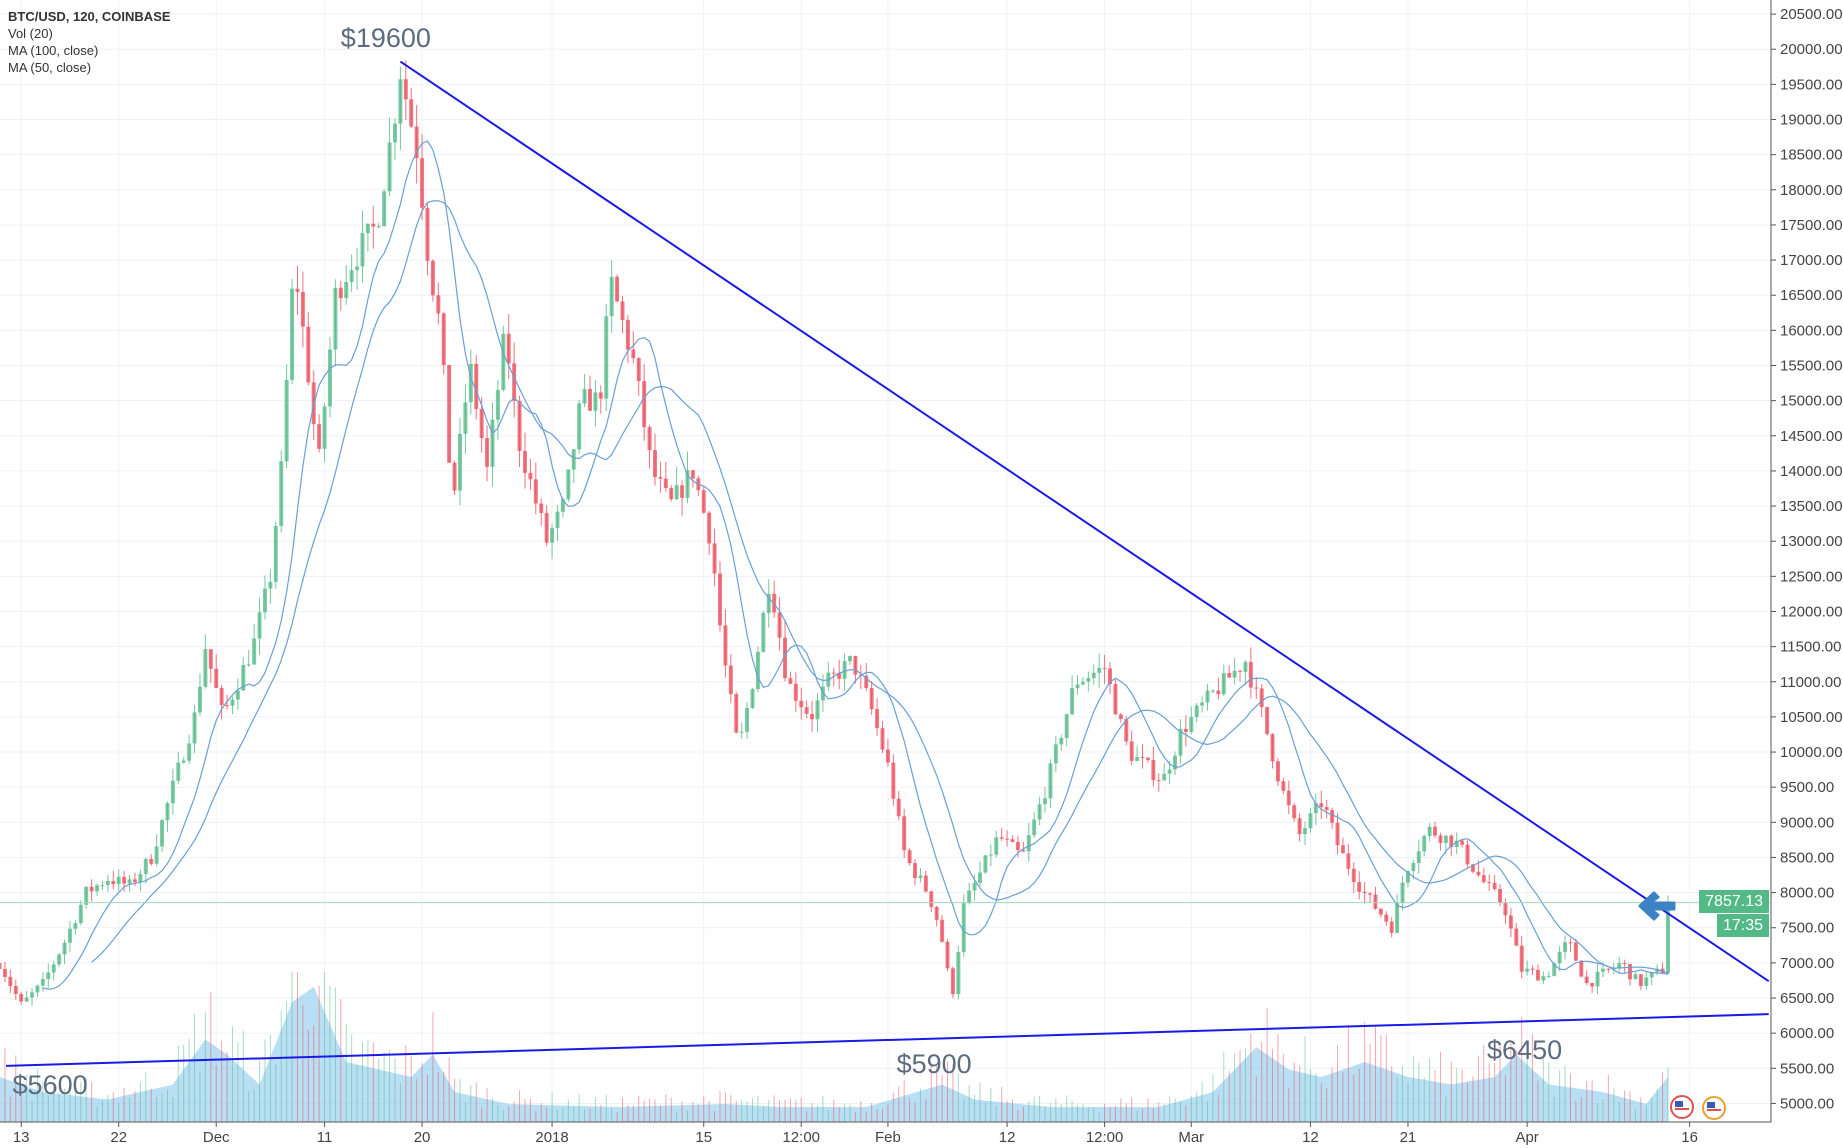  What do you see at coordinates (1807, 822) in the screenshot?
I see `y-tick-label: 9000.00` at bounding box center [1807, 822].